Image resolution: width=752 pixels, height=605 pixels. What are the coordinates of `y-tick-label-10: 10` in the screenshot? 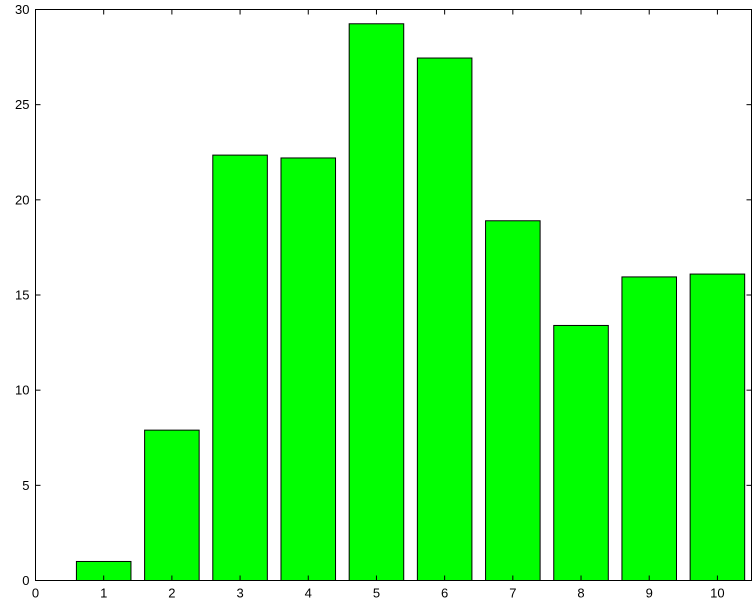 It's located at (22, 390).